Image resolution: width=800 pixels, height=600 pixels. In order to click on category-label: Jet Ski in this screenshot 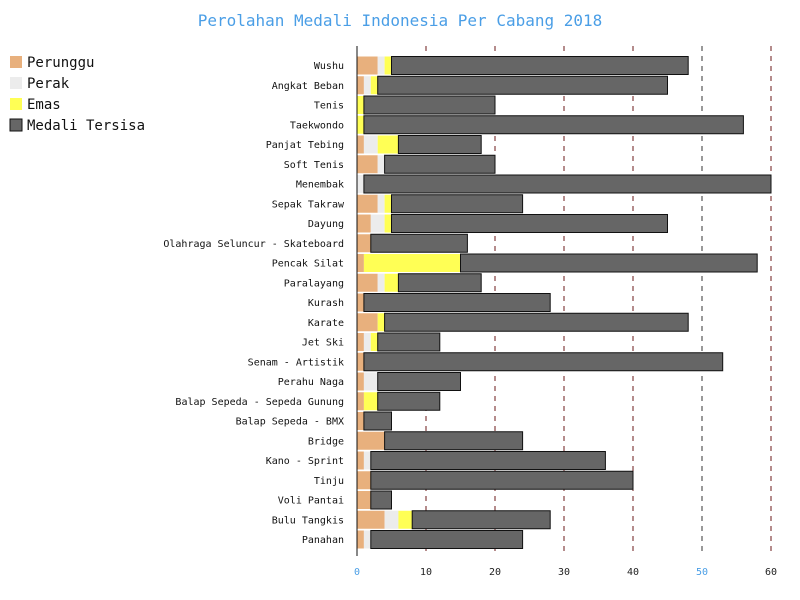, I will do `click(323, 343)`.